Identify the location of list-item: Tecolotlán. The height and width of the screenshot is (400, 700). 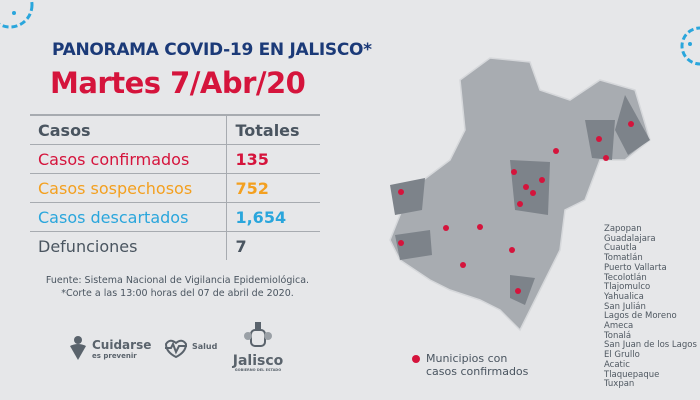
(625, 277).